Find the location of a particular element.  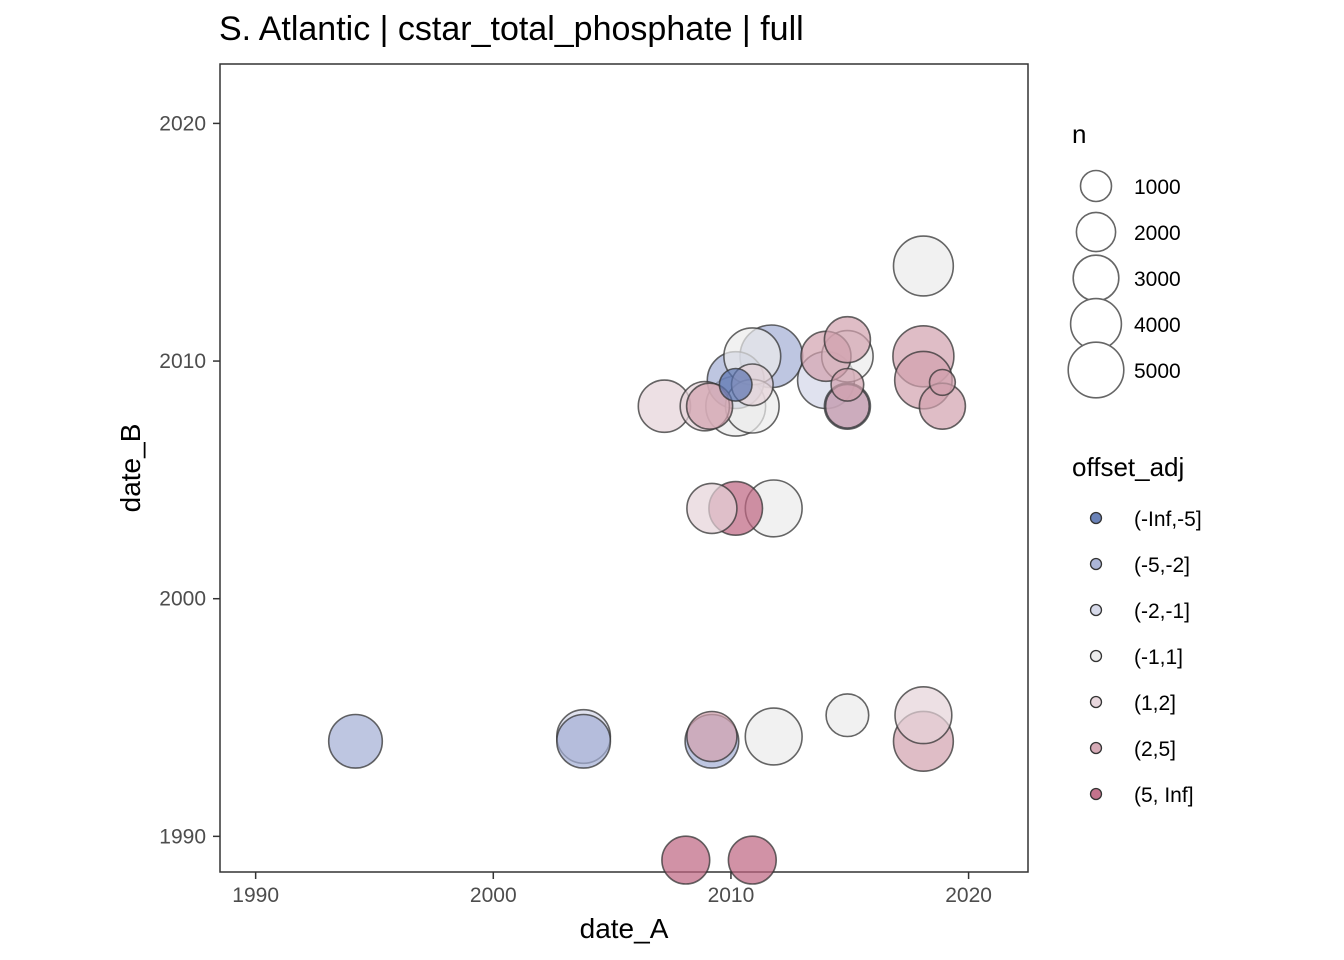

color-legend-label: (-2,-1] is located at coordinates (1162, 611).